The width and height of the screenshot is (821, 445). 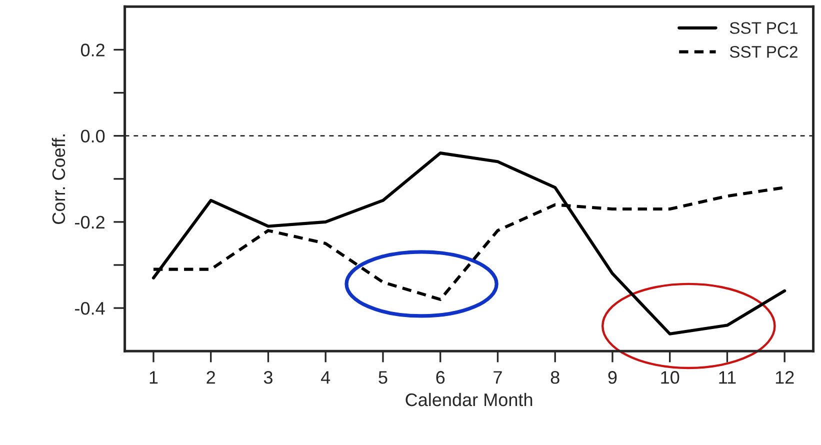 I want to click on x-tick-label: 2, so click(x=210, y=377).